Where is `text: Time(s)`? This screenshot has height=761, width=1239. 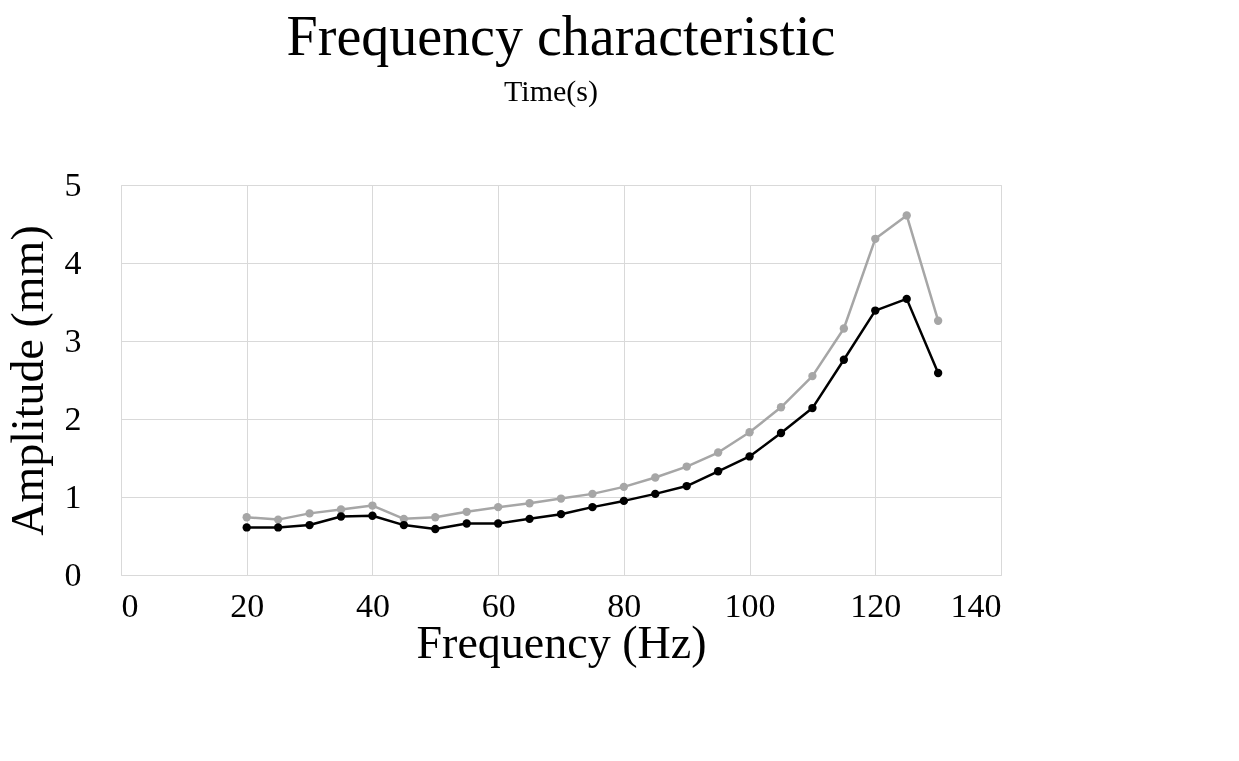
text: Time(s) is located at coordinates (551, 91).